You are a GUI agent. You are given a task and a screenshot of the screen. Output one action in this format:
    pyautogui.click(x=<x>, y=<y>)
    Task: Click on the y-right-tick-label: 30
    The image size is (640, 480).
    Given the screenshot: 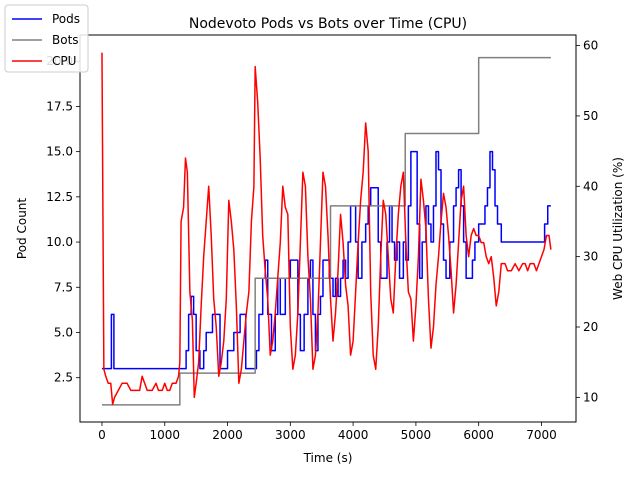 What is the action you would take?
    pyautogui.click(x=590, y=257)
    